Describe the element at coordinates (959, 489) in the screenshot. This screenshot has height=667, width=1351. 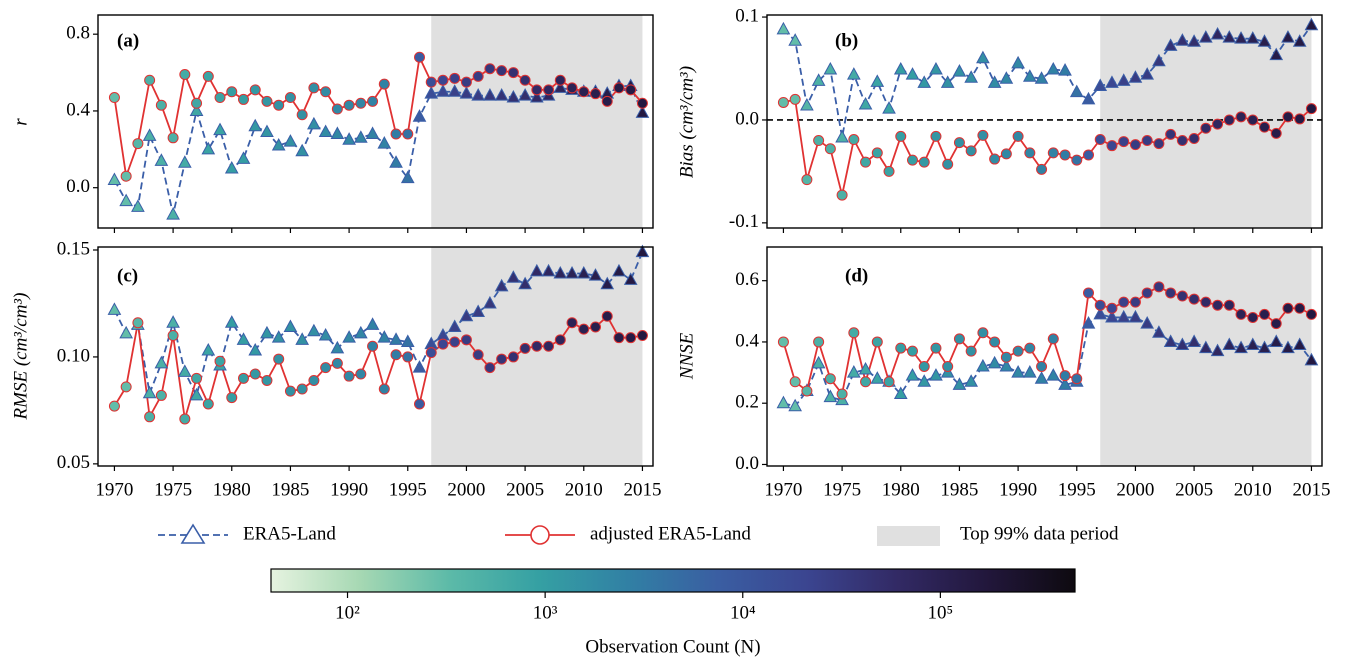
I see `x-tick-label: 1985` at that location.